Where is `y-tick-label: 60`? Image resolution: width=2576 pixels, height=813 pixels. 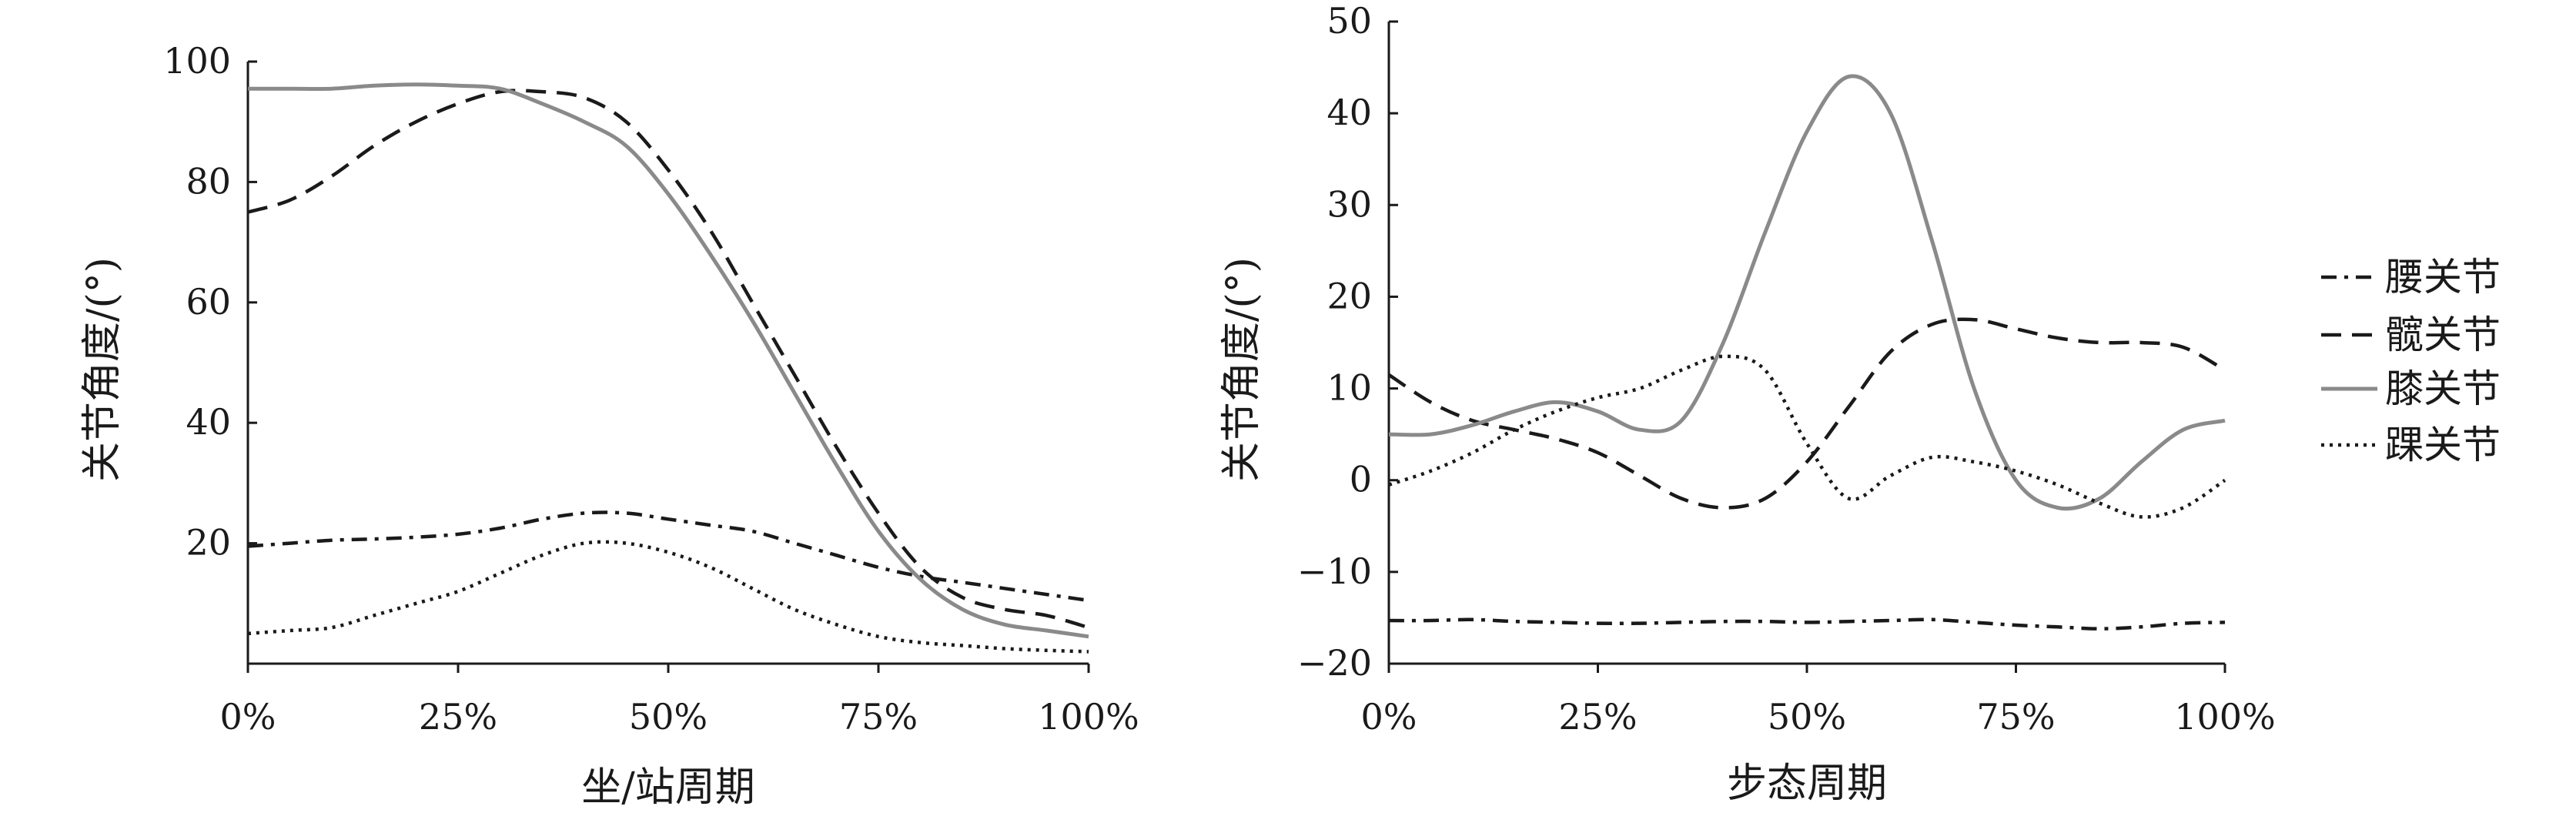 y-tick-label: 60 is located at coordinates (209, 302).